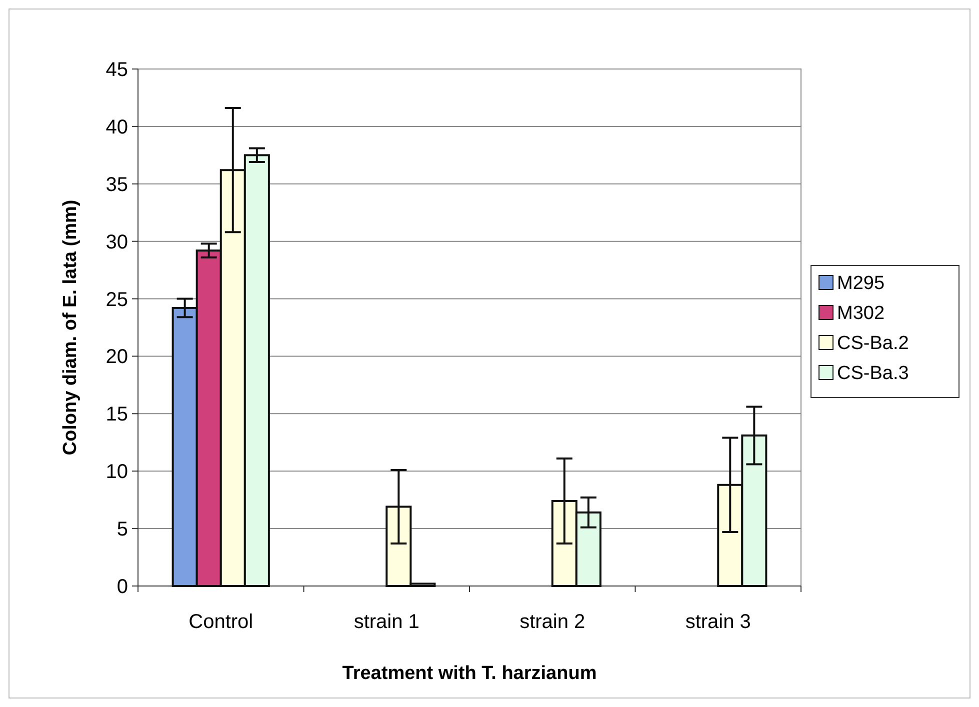  Describe the element at coordinates (861, 313) in the screenshot. I see `legend-label: M302` at that location.